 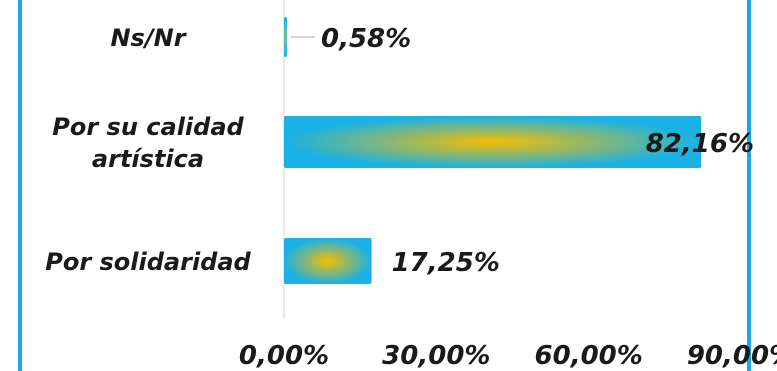 I want to click on x-tick-label: 90,00%, so click(x=732, y=356).